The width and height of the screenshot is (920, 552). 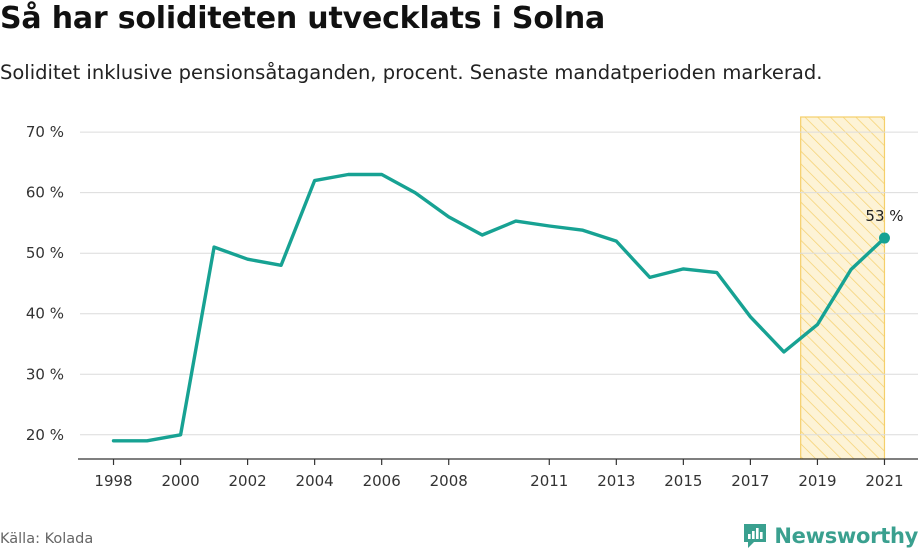 I want to click on x-tick-label: 2004, so click(x=315, y=481).